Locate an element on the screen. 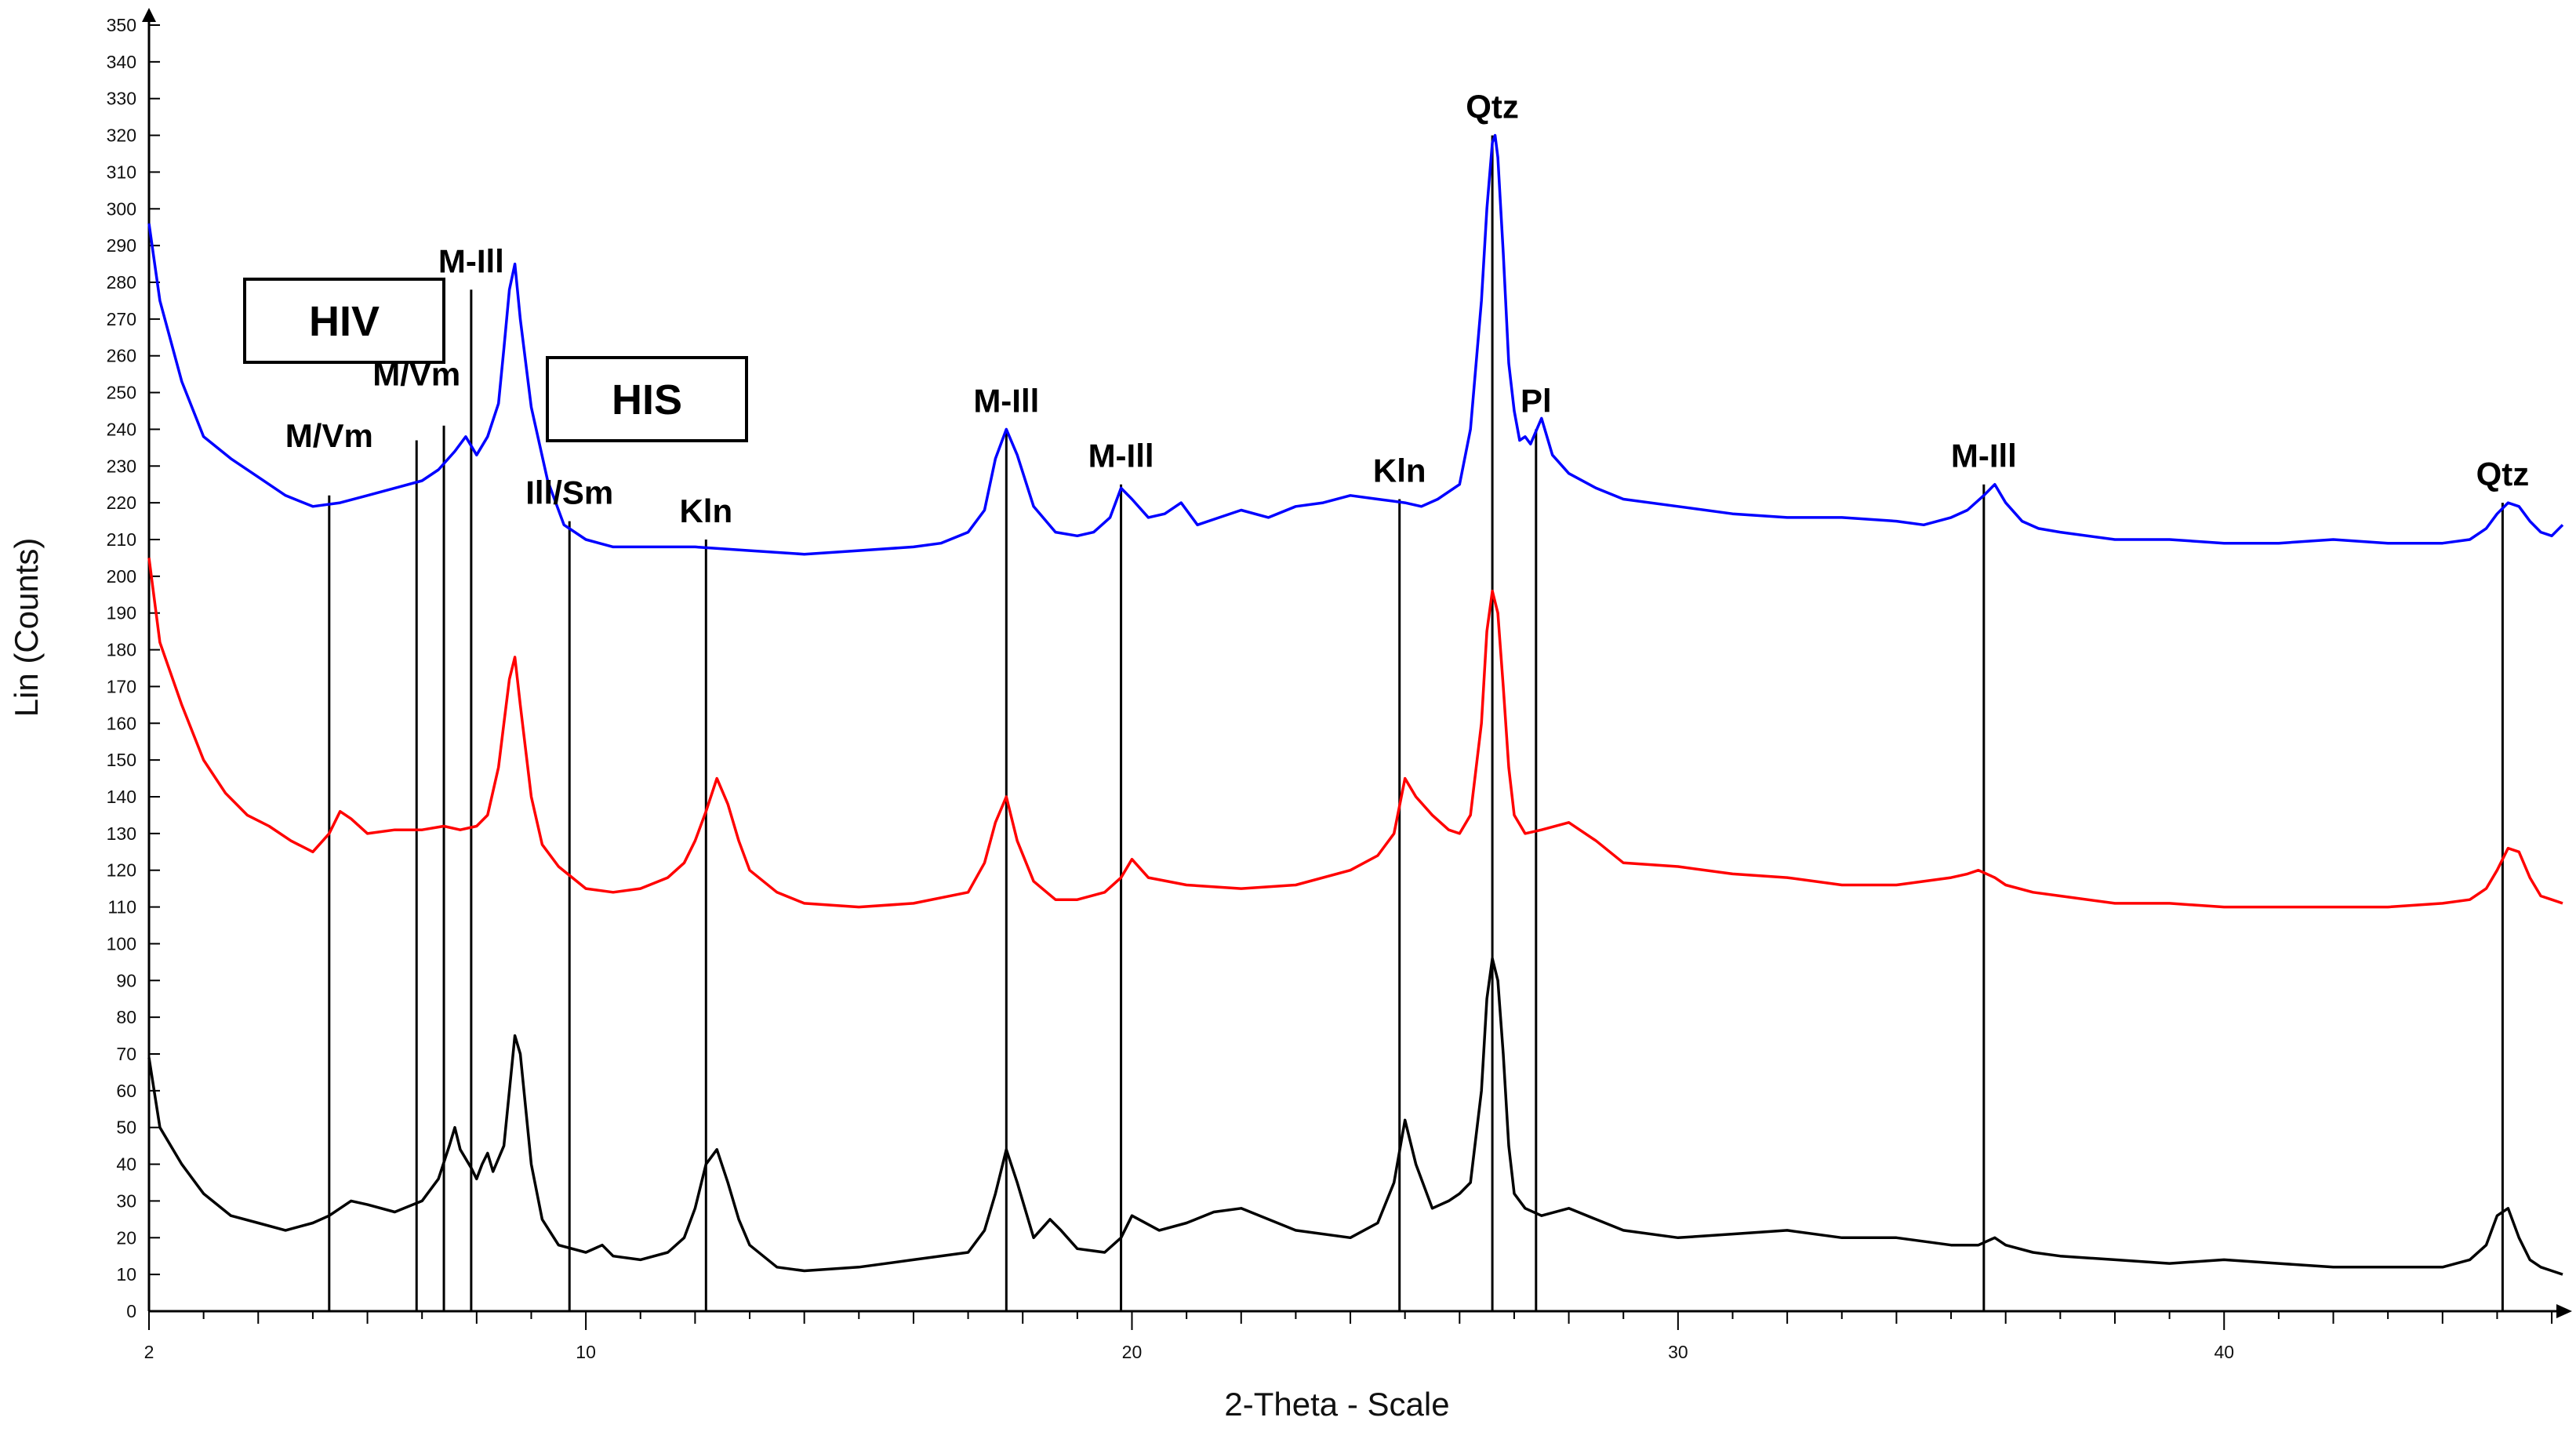 Image resolution: width=2576 pixels, height=1450 pixels. y-tick-label: 130 is located at coordinates (121, 834).